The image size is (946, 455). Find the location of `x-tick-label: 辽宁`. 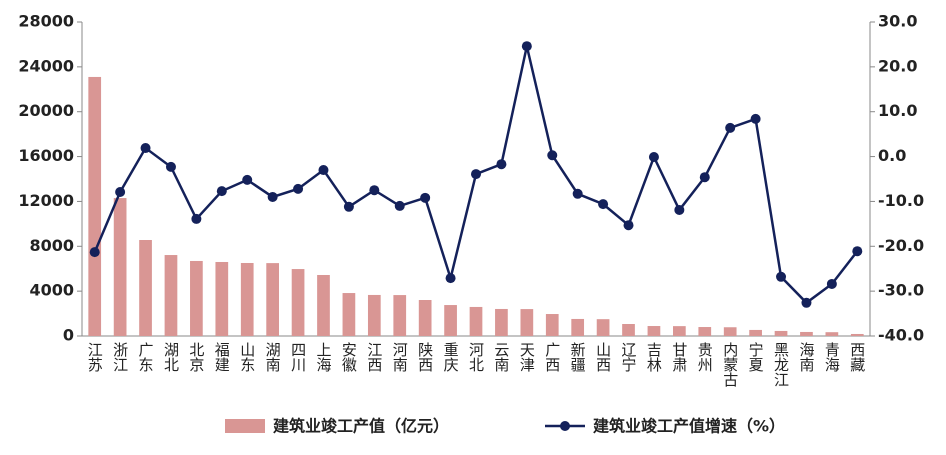

x-tick-label: 辽宁 is located at coordinates (629, 357).